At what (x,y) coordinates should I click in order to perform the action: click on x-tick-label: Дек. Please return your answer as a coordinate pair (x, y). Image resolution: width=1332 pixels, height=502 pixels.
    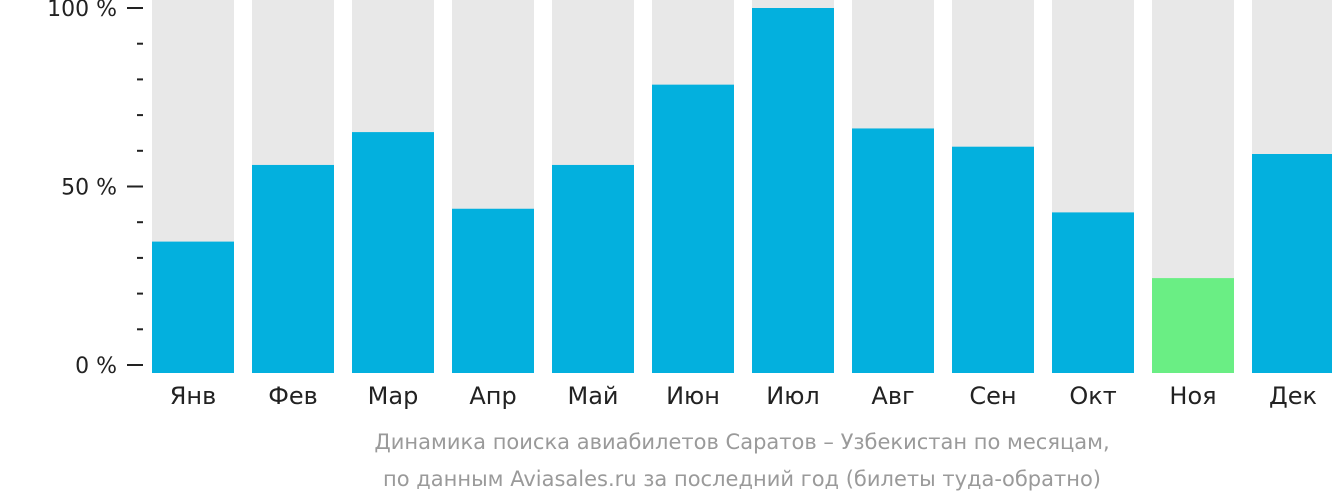
    Looking at the image, I should click on (1293, 396).